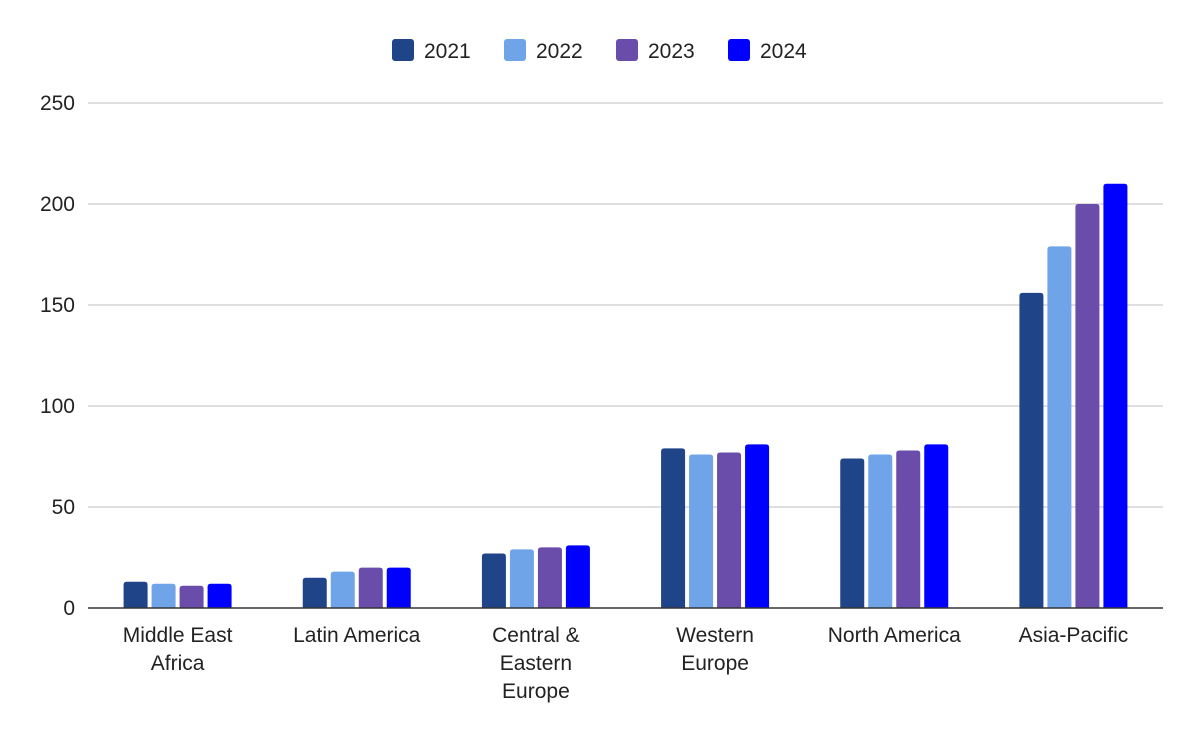 This screenshot has height=742, width=1200. Describe the element at coordinates (559, 51) in the screenshot. I see `legend-label: 2022` at that location.